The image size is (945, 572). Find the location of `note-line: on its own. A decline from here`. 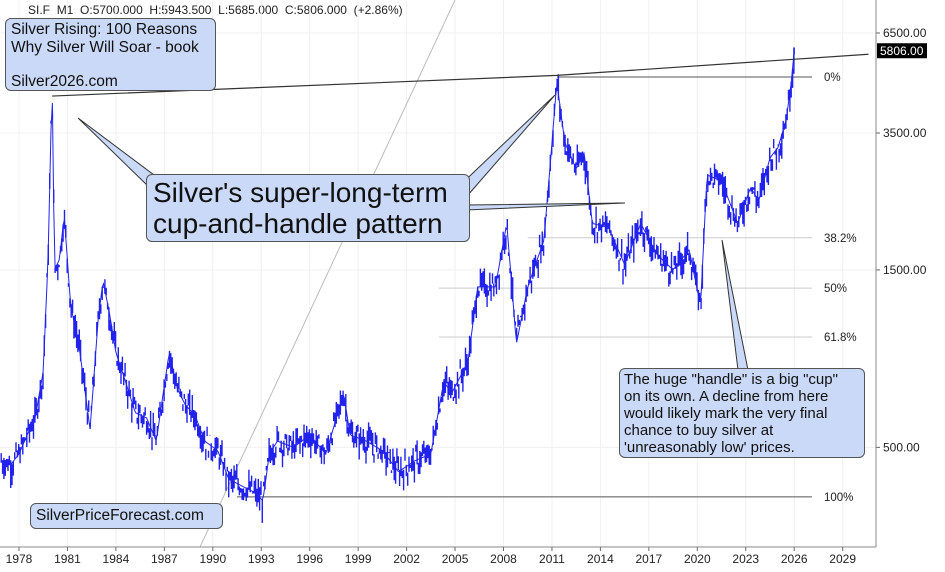

note-line: on its own. A decline from here is located at coordinates (726, 396).